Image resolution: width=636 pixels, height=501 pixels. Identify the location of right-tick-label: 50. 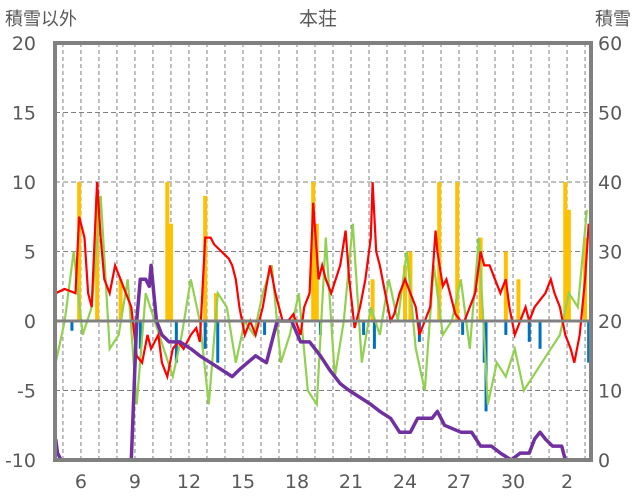
(610, 114).